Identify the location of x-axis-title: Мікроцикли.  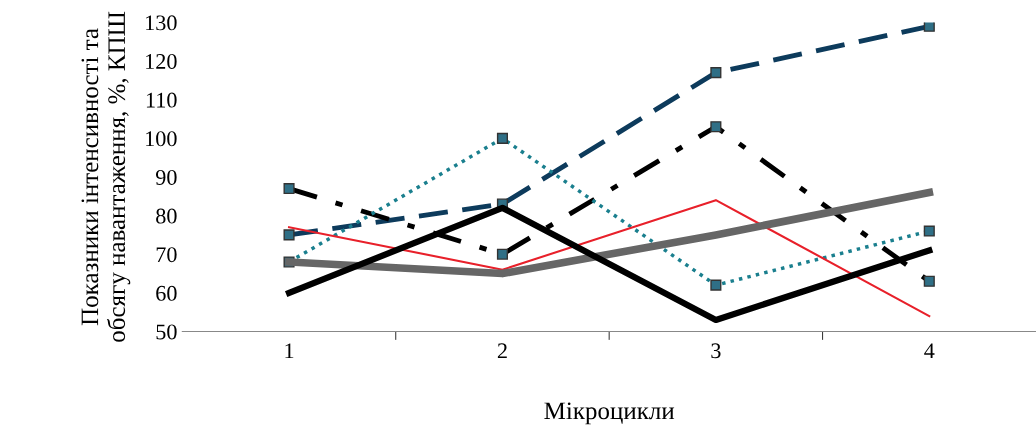
(609, 413).